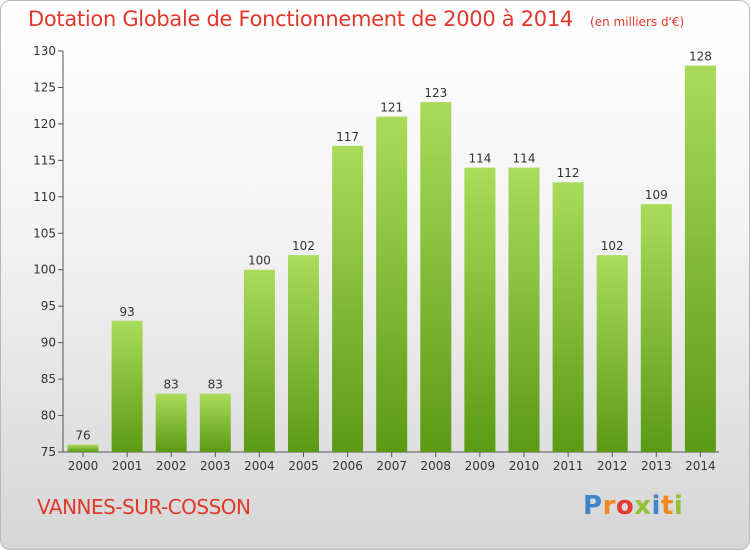 This screenshot has width=750, height=550. What do you see at coordinates (82, 436) in the screenshot?
I see `bar-value-label: 76` at bounding box center [82, 436].